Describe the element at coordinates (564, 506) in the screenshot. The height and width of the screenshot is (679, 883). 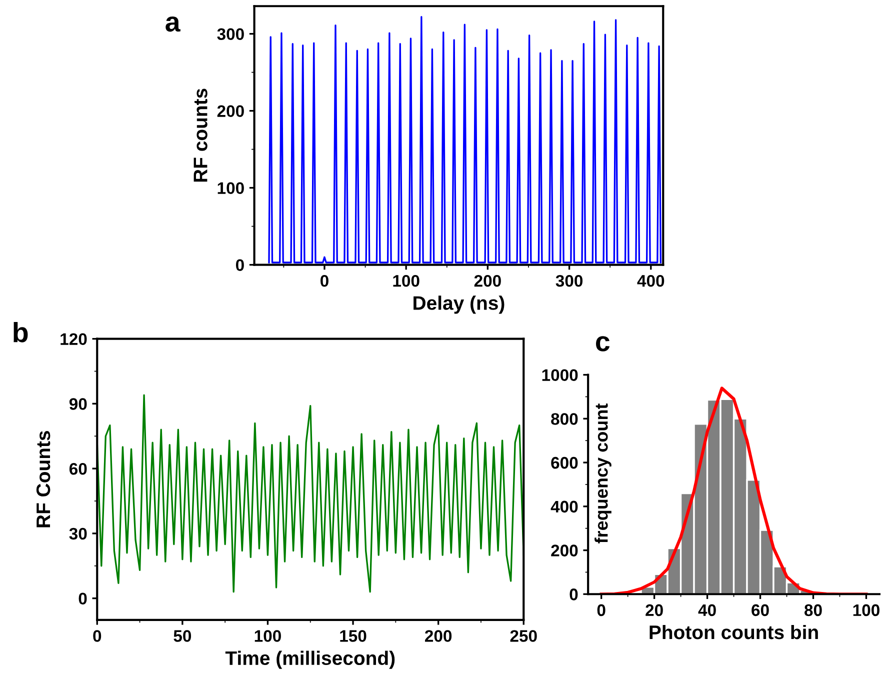
I see `y-tick-label: 400` at that location.